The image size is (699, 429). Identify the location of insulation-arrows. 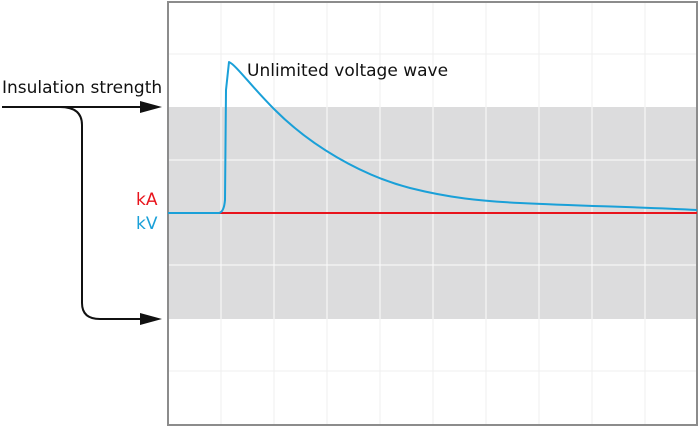
(75, 213).